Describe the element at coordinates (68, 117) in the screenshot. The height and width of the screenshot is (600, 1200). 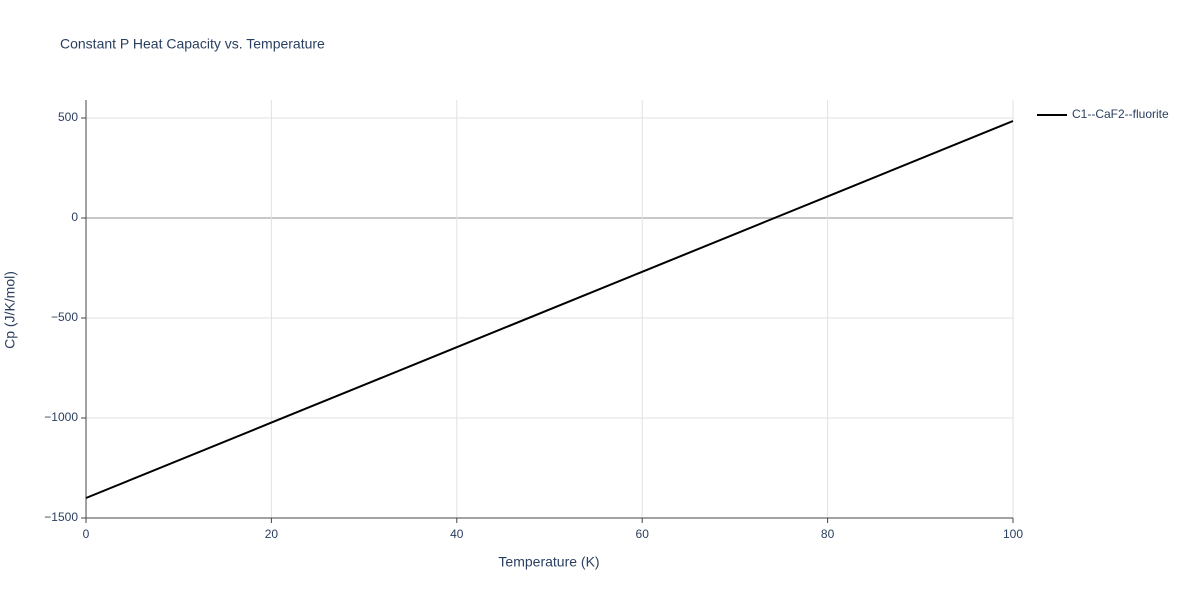
I see `y-tick-label: 500` at that location.